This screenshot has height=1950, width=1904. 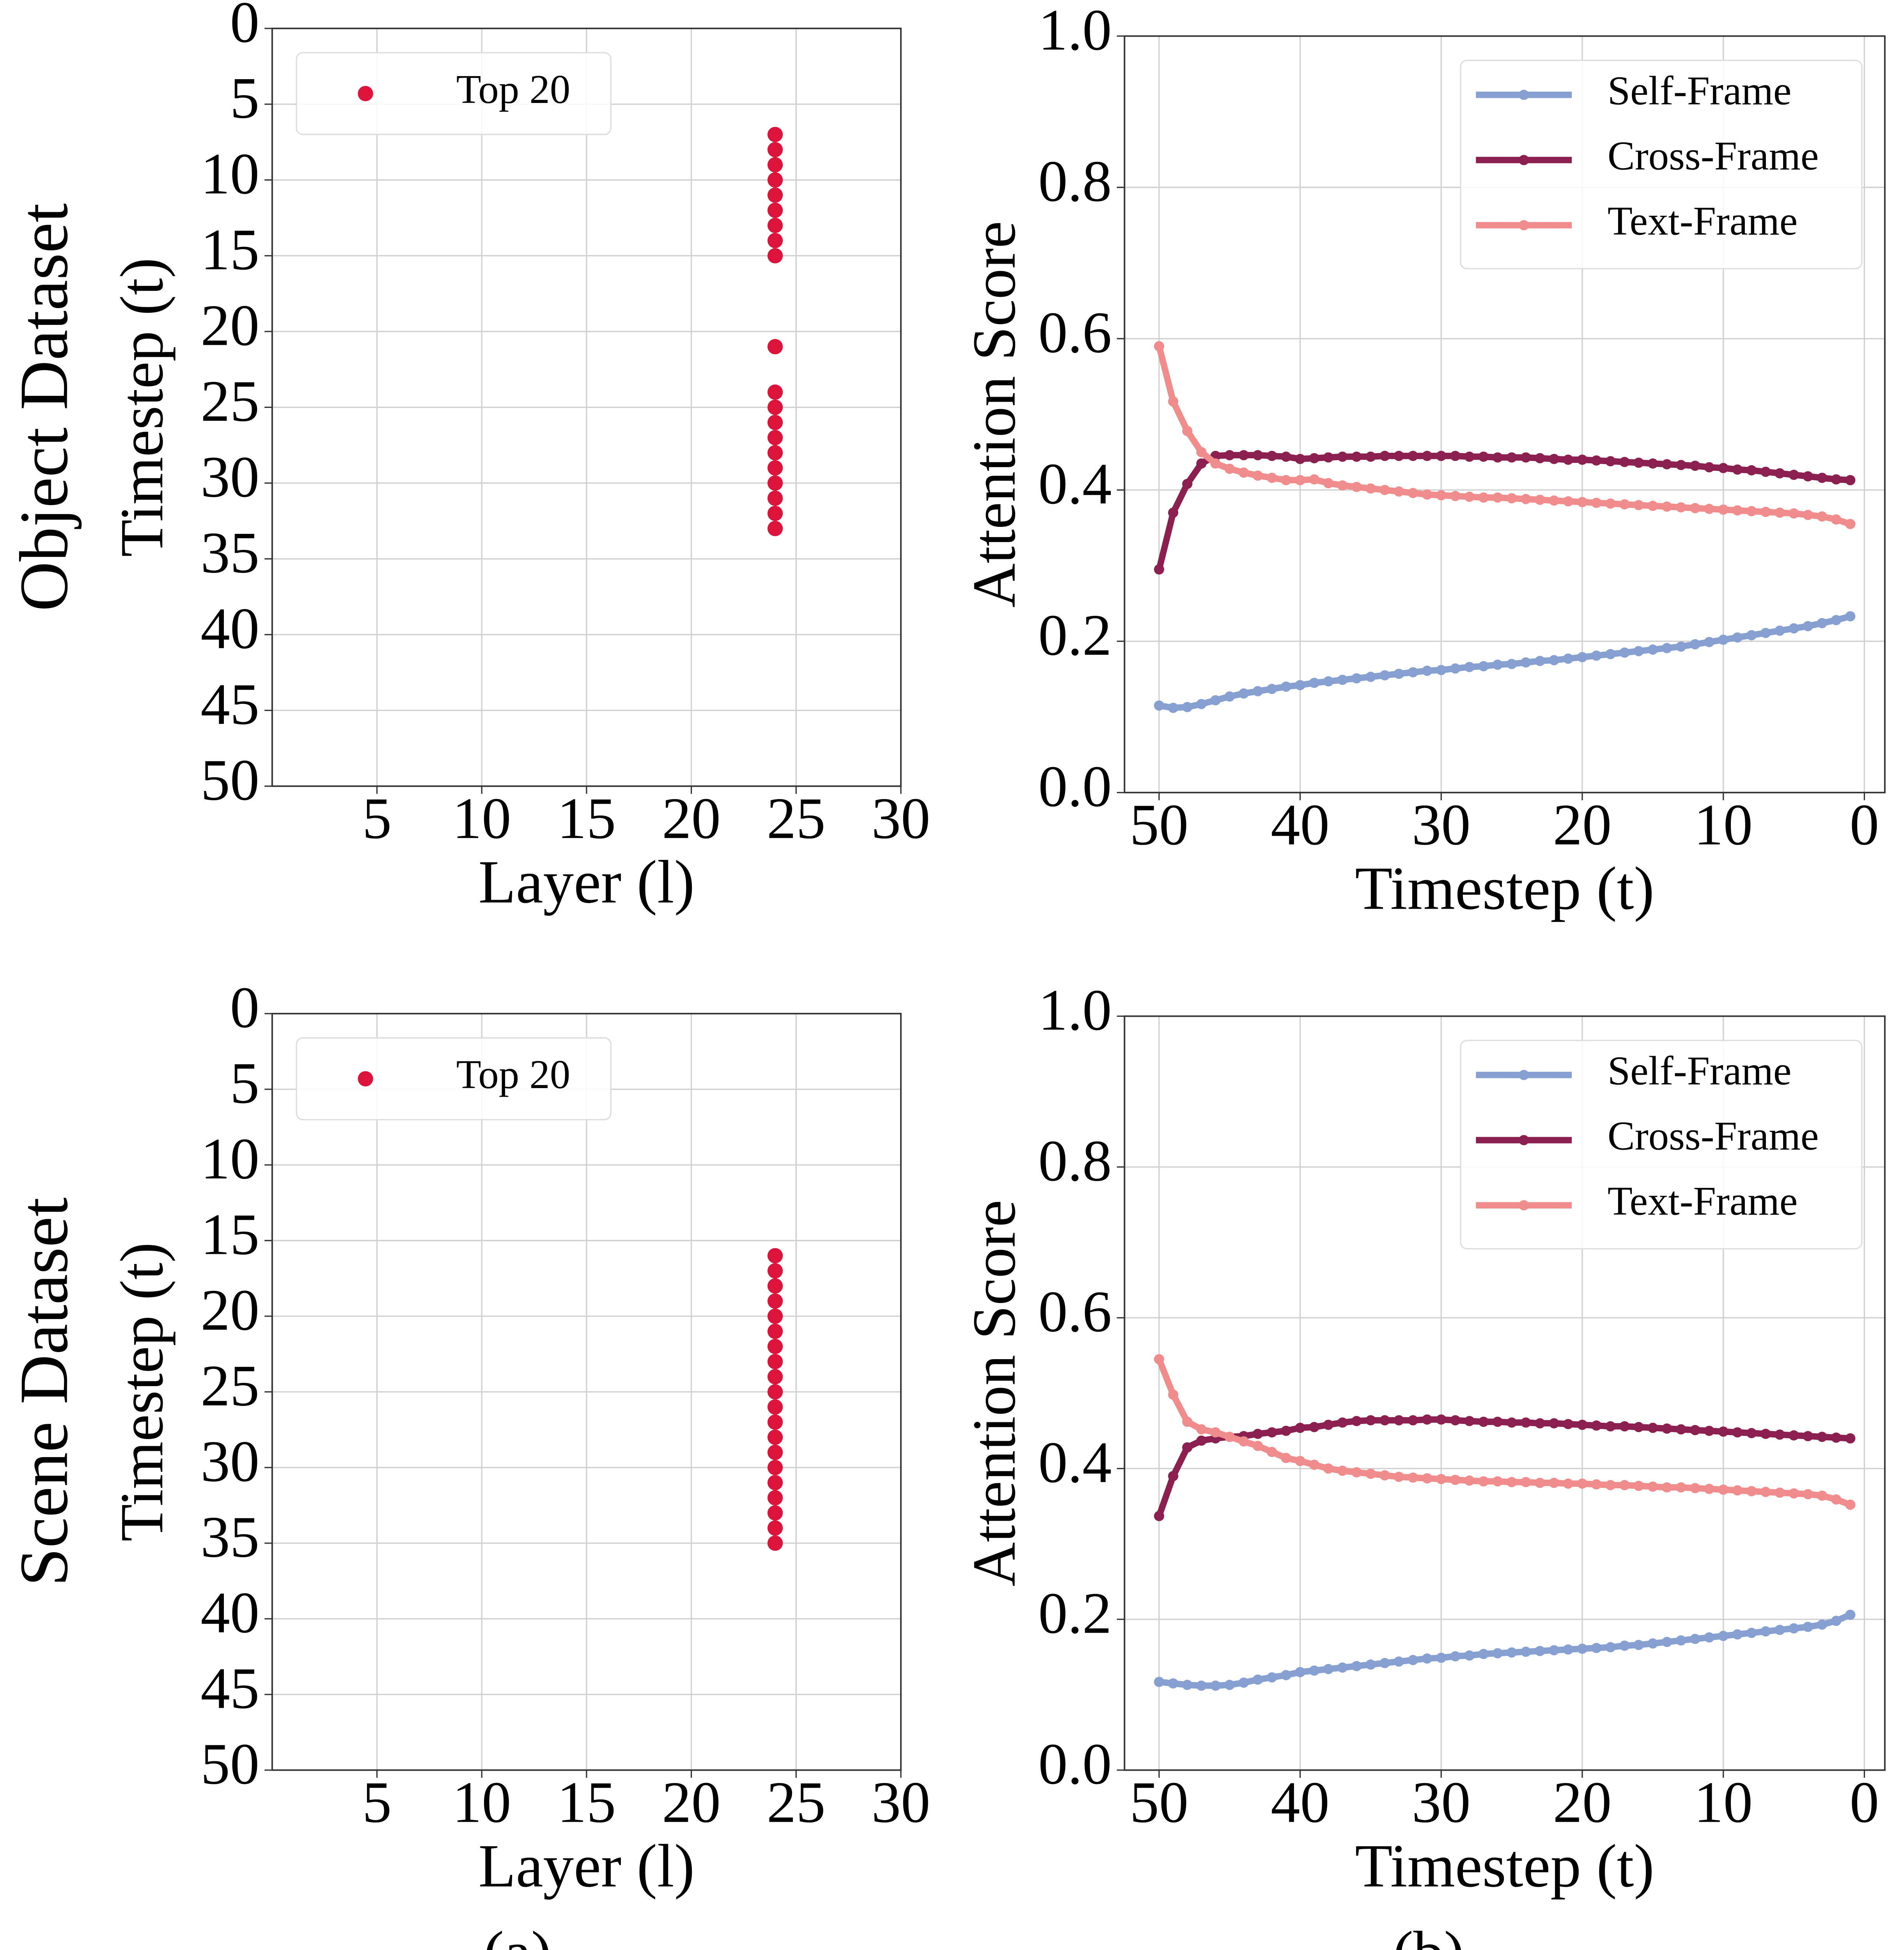 What do you see at coordinates (1442, 825) in the screenshot?
I see `x-tick-label: 30` at bounding box center [1442, 825].